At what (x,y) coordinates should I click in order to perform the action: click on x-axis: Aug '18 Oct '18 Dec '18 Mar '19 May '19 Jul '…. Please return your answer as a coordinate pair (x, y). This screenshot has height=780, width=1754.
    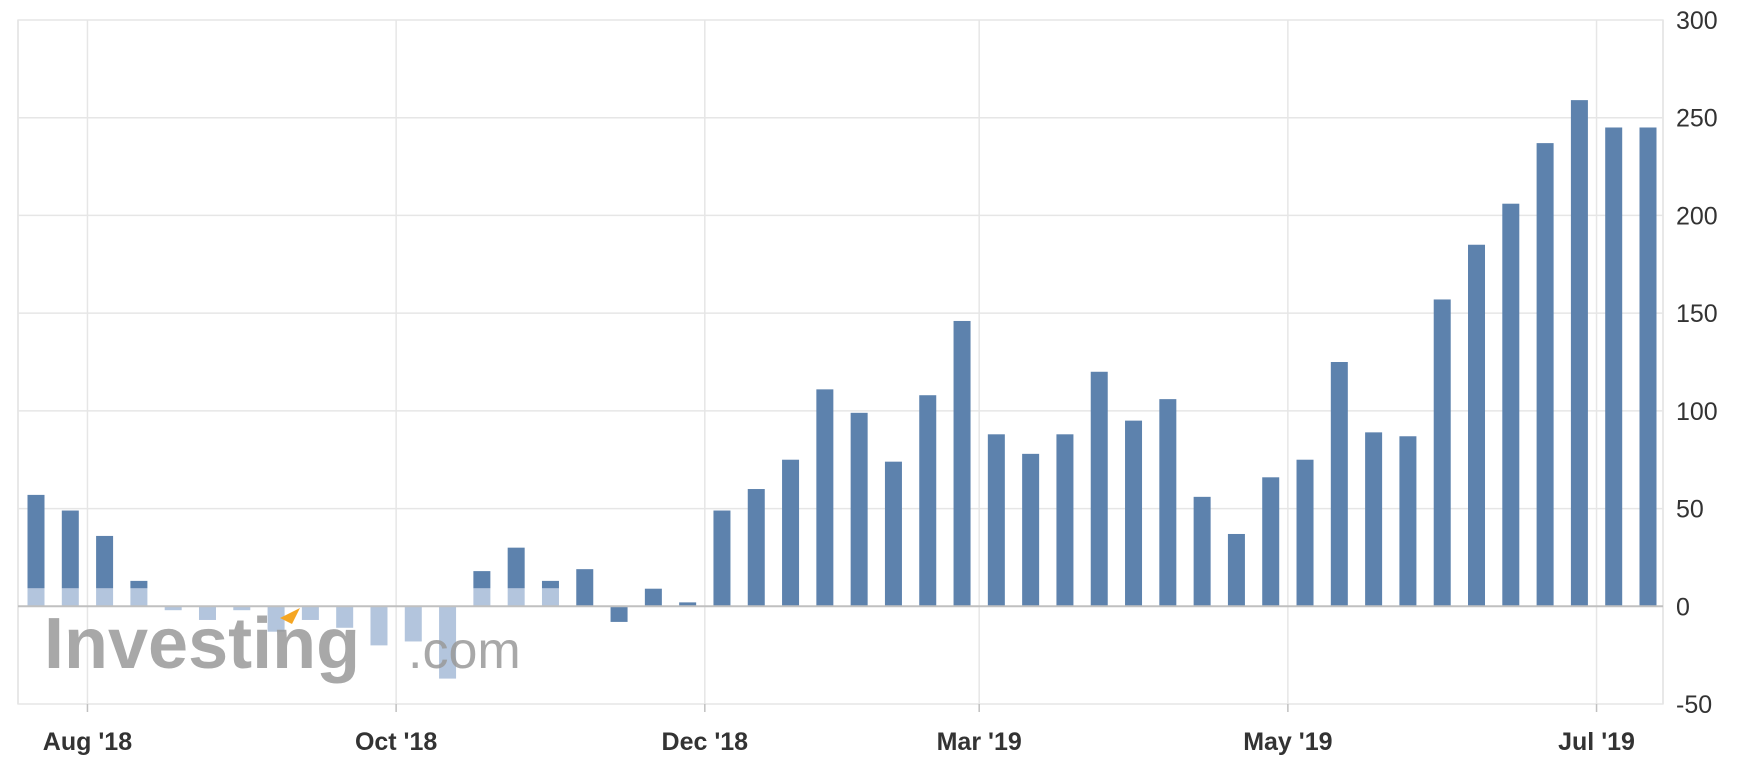
    Looking at the image, I should click on (839, 730).